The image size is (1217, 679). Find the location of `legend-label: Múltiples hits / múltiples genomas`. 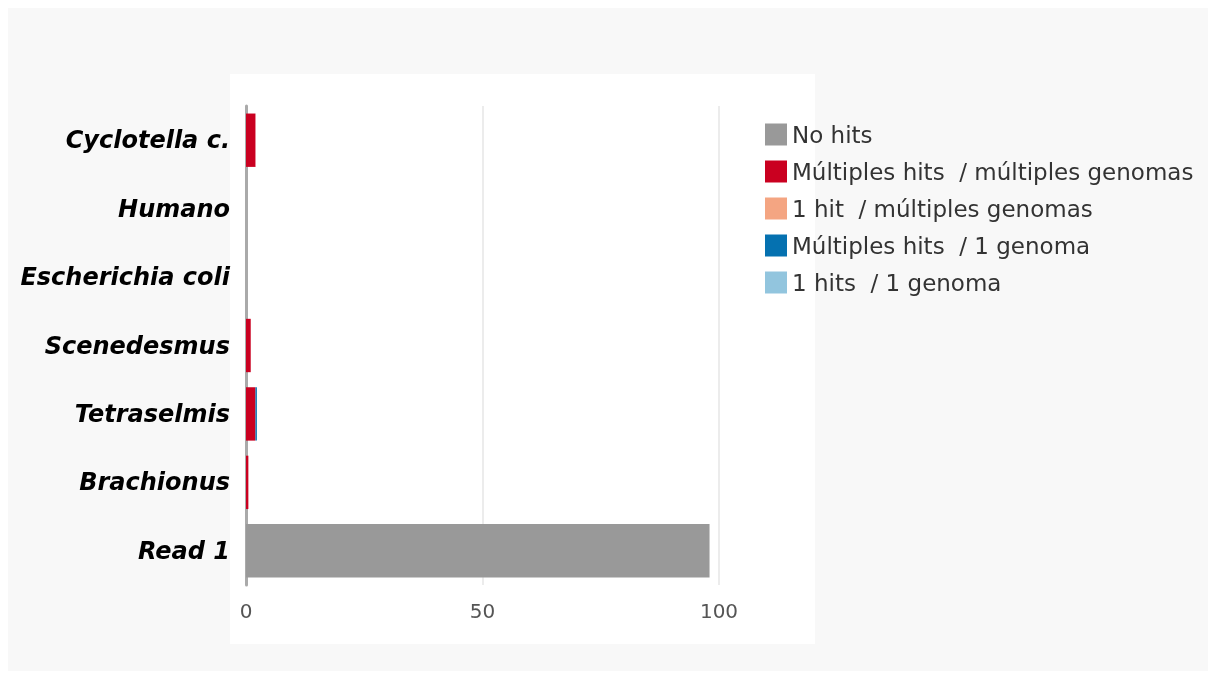

legend-label: Múltiples hits / múltiples genomas is located at coordinates (993, 171).